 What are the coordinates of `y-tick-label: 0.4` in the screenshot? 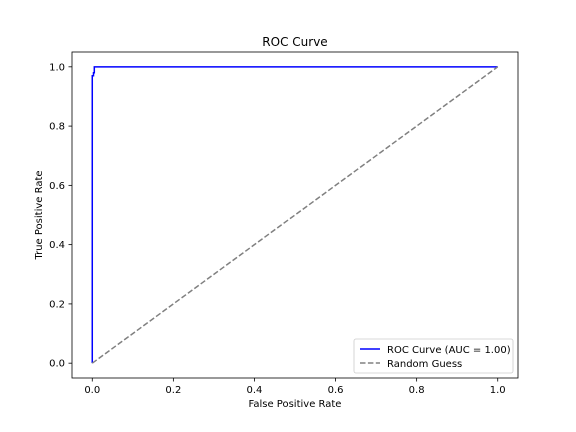 It's located at (57, 245).